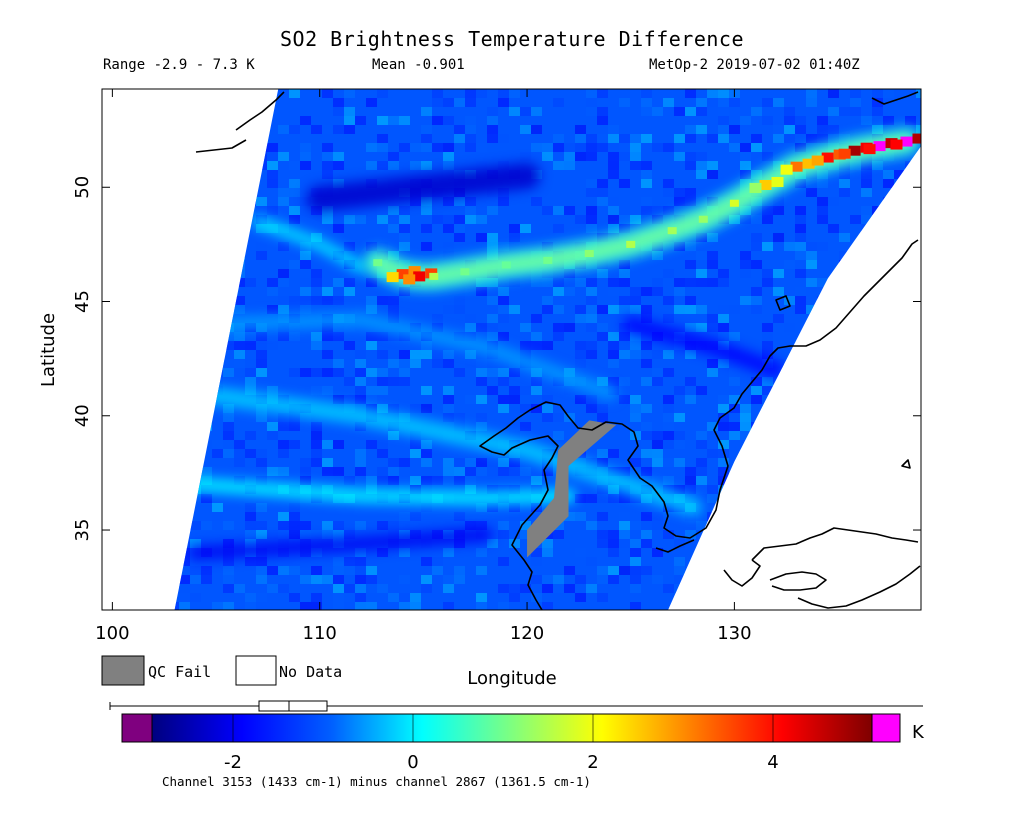  Describe the element at coordinates (293, 706) in the screenshot. I see `range-slider-handle` at that location.